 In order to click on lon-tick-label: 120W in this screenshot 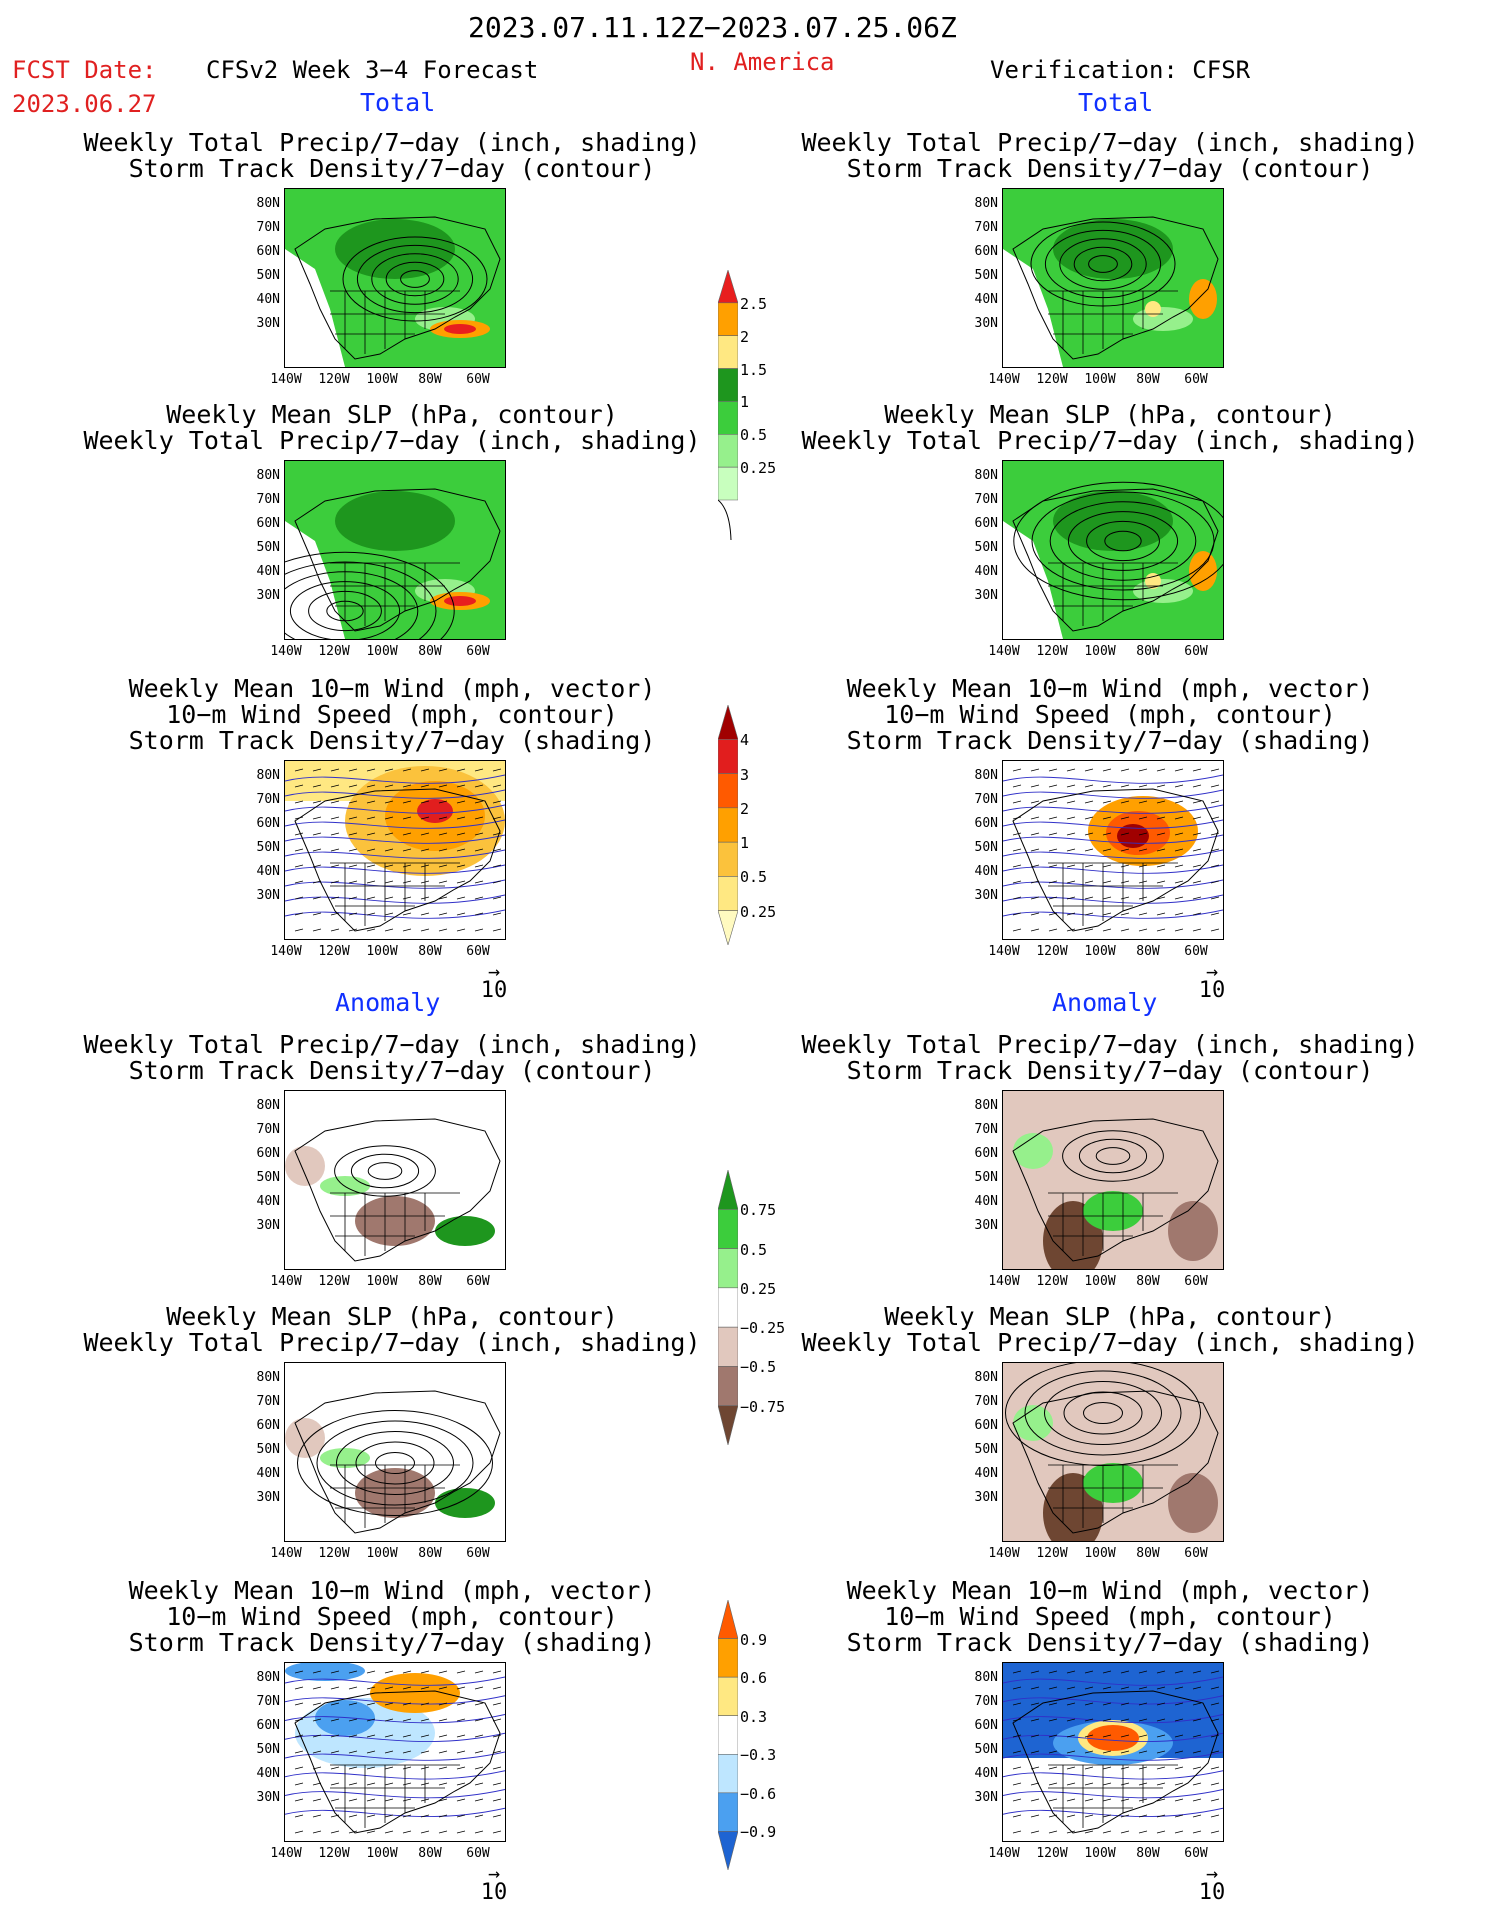, I will do `click(334, 1853)`.